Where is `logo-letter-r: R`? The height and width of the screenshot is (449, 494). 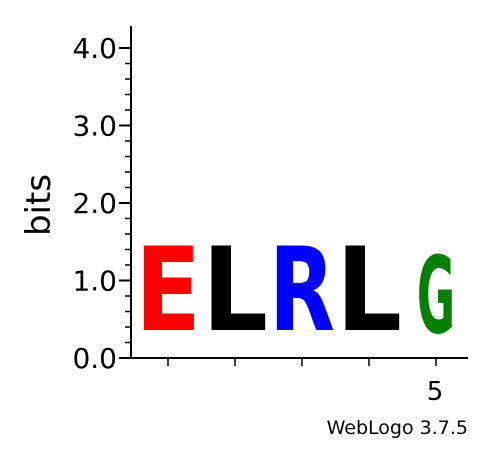
logo-letter-r: R is located at coordinates (302, 291).